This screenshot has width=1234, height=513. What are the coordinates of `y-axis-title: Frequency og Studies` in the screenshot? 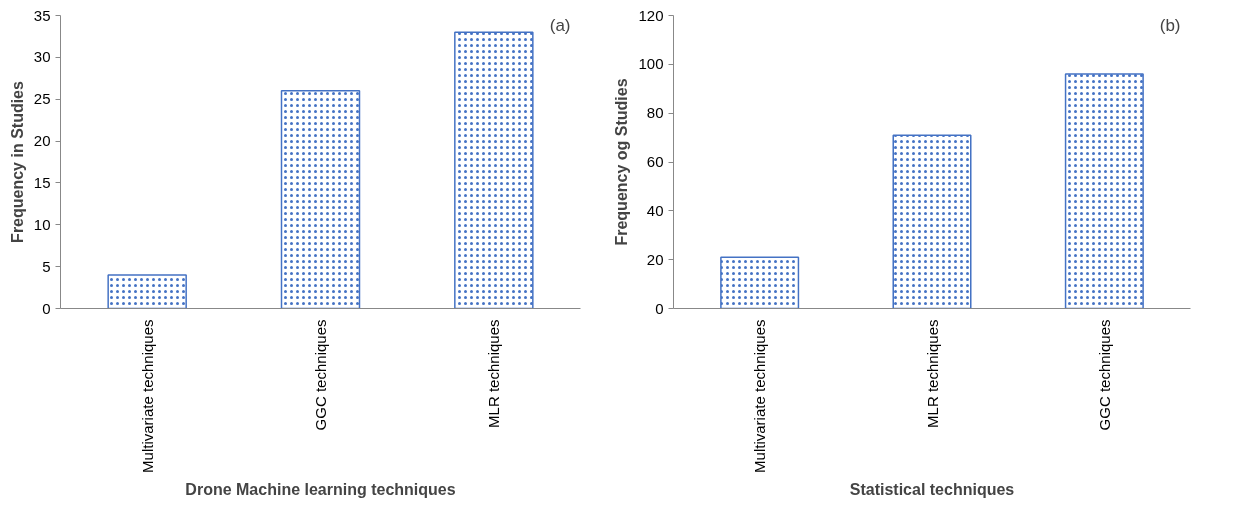 It's located at (622, 162).